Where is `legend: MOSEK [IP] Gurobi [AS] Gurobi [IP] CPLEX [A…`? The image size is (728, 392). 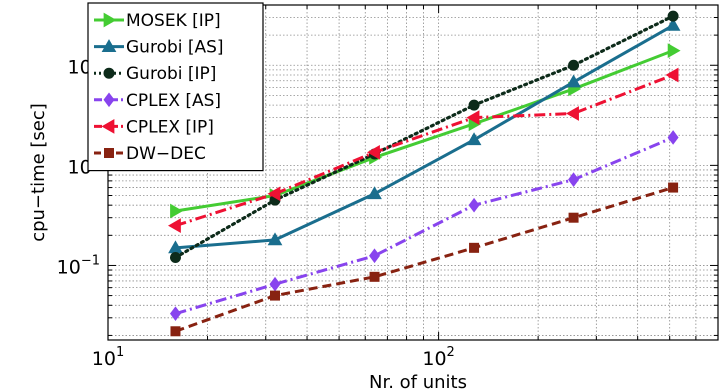 legend: MOSEK [IP] Gurobi [AS] Gurobi [IP] CPLEX [A… is located at coordinates (175, 87).